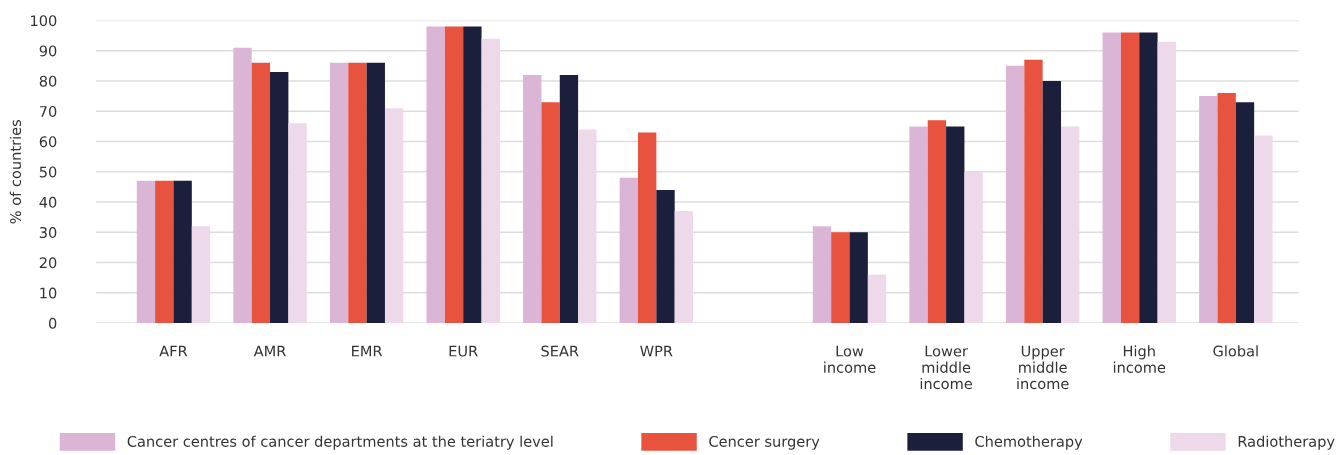 The width and height of the screenshot is (1336, 455). I want to click on legend-label: Radiotherapy, so click(1286, 442).